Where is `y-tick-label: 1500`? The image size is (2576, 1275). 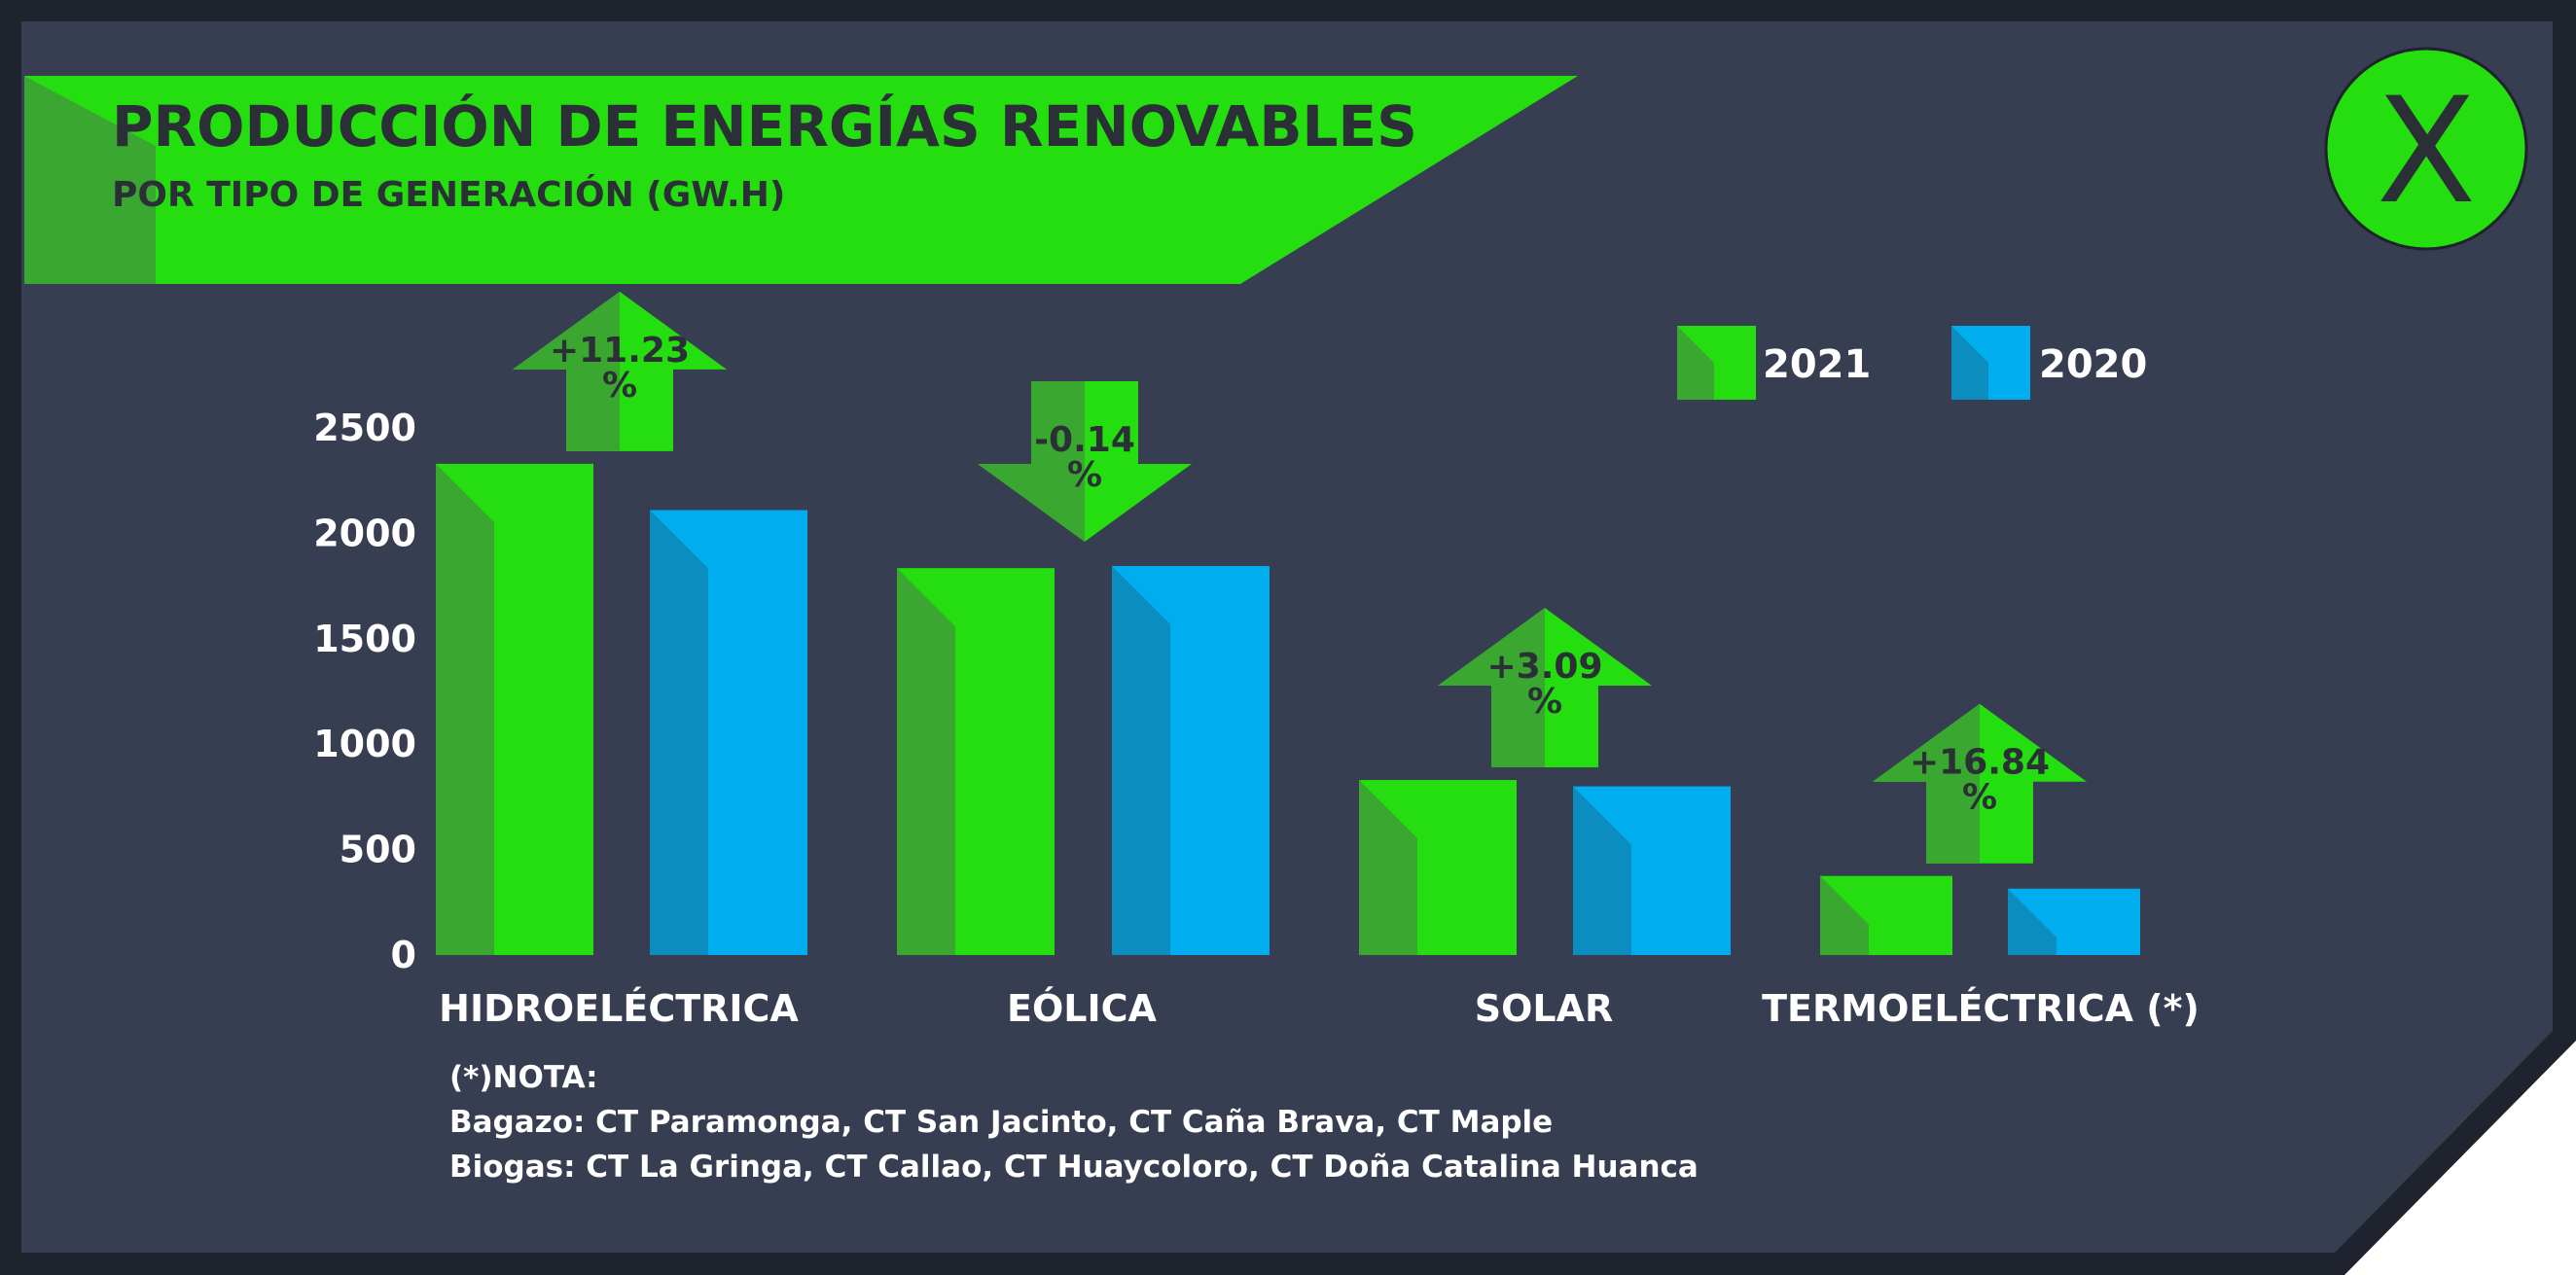
y-tick-label: 1500 is located at coordinates (364, 639).